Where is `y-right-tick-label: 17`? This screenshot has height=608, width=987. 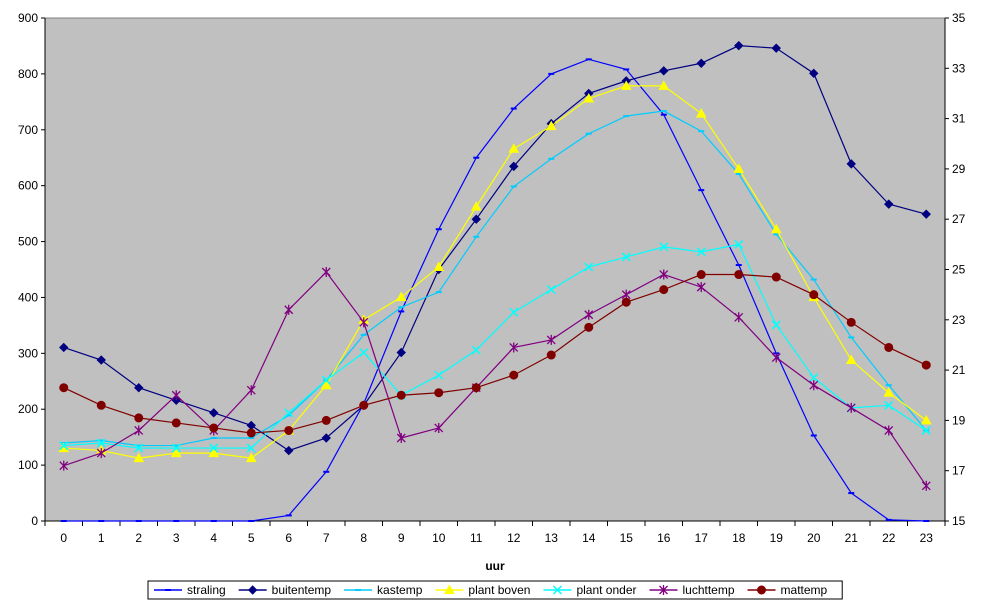
y-right-tick-label: 17 is located at coordinates (959, 471).